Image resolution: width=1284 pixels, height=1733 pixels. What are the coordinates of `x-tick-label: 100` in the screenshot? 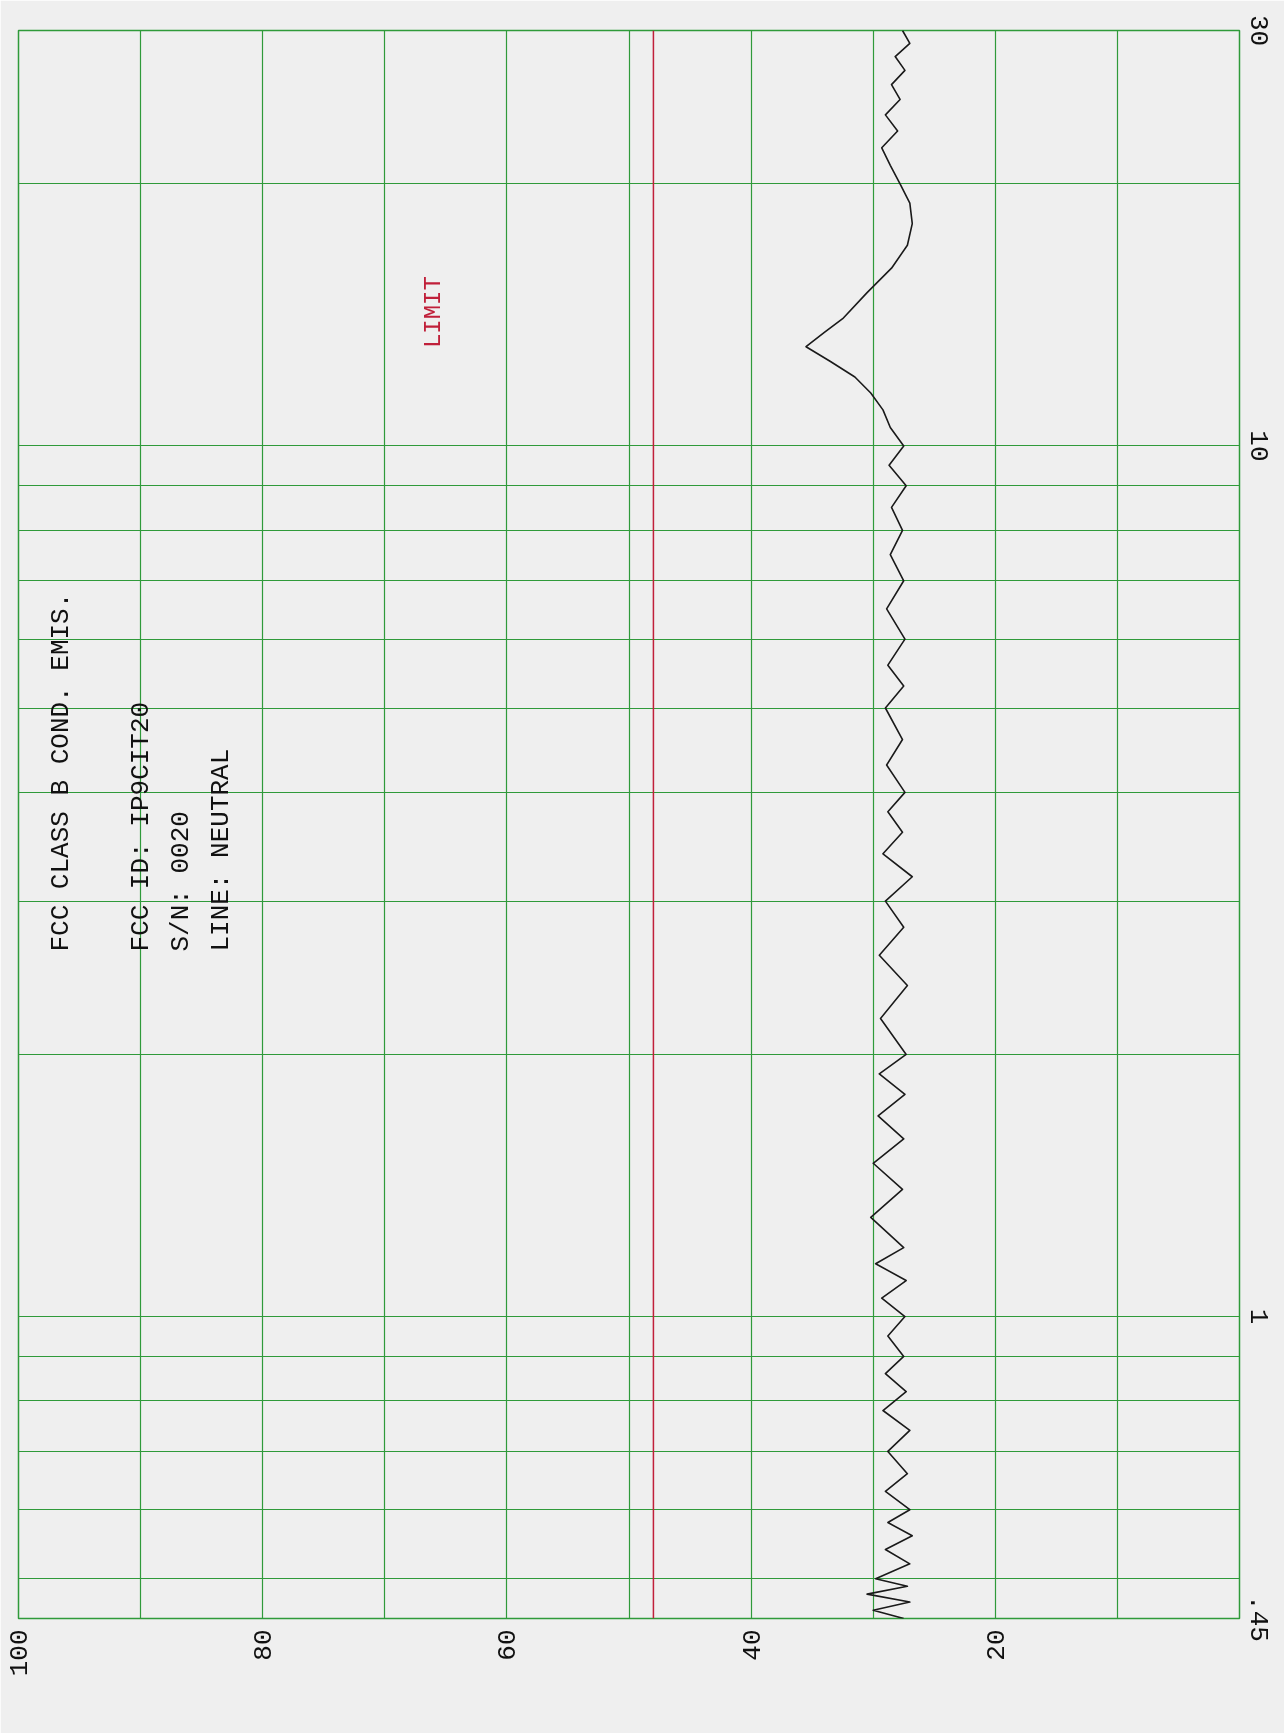 It's located at (20, 1653).